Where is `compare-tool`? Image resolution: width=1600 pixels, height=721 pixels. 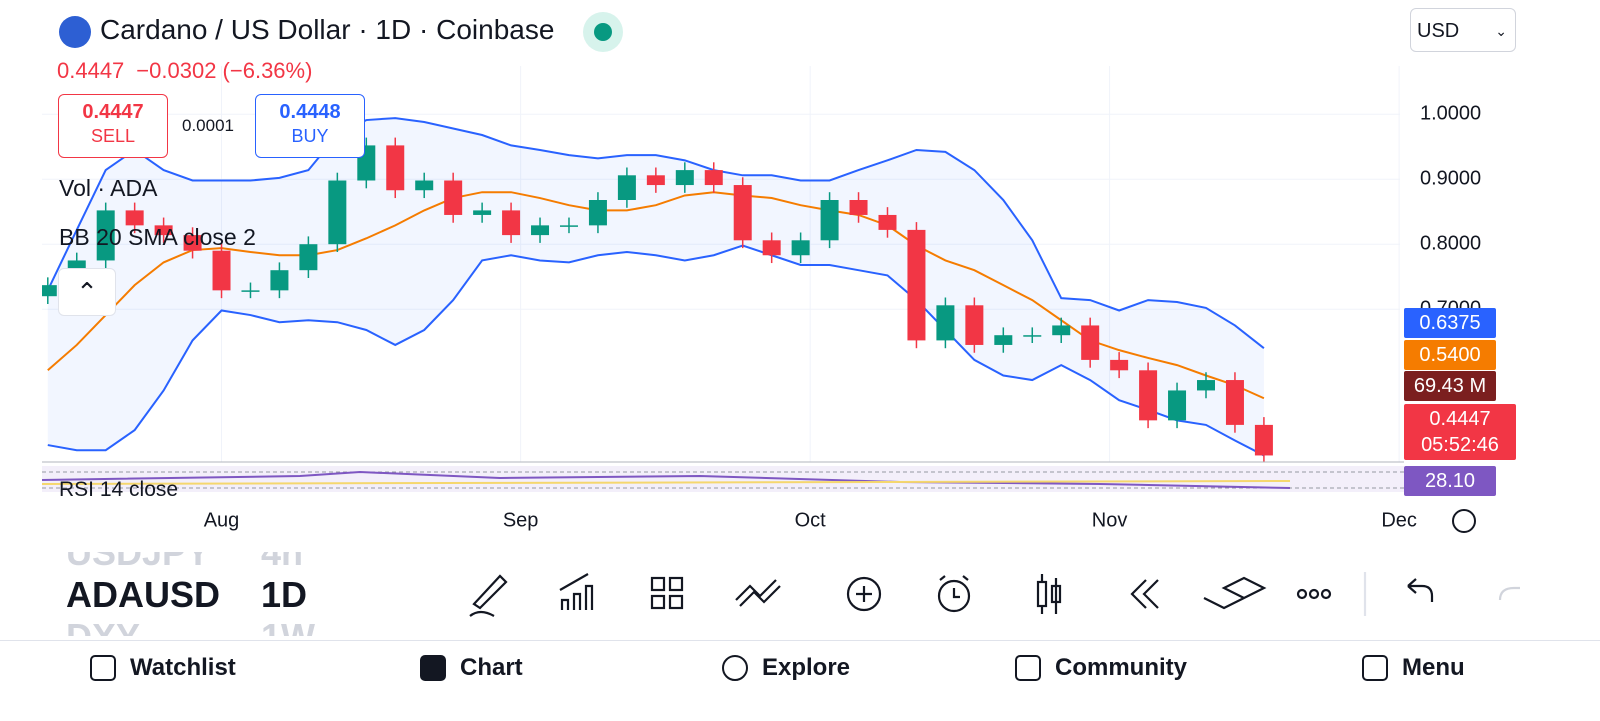 compare-tool is located at coordinates (758, 593).